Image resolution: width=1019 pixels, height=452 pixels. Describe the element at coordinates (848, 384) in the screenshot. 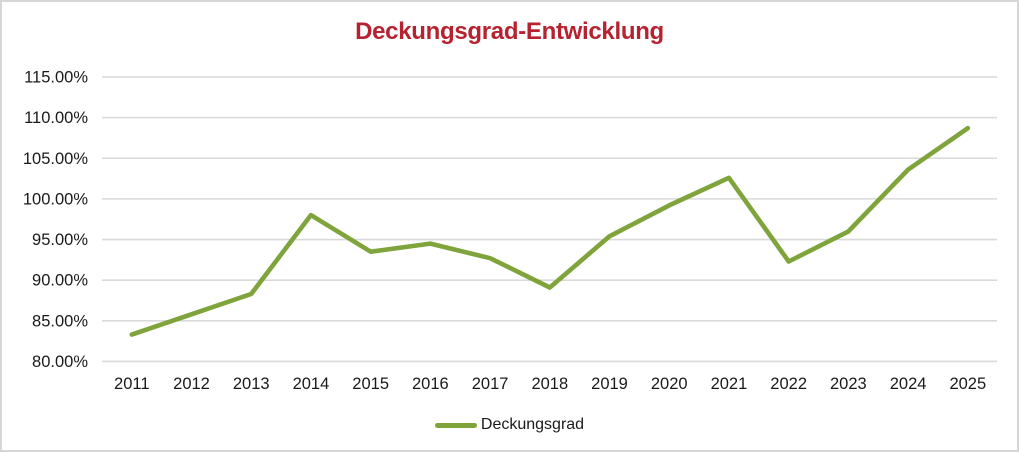

I see `x-tick-label: 2023` at that location.